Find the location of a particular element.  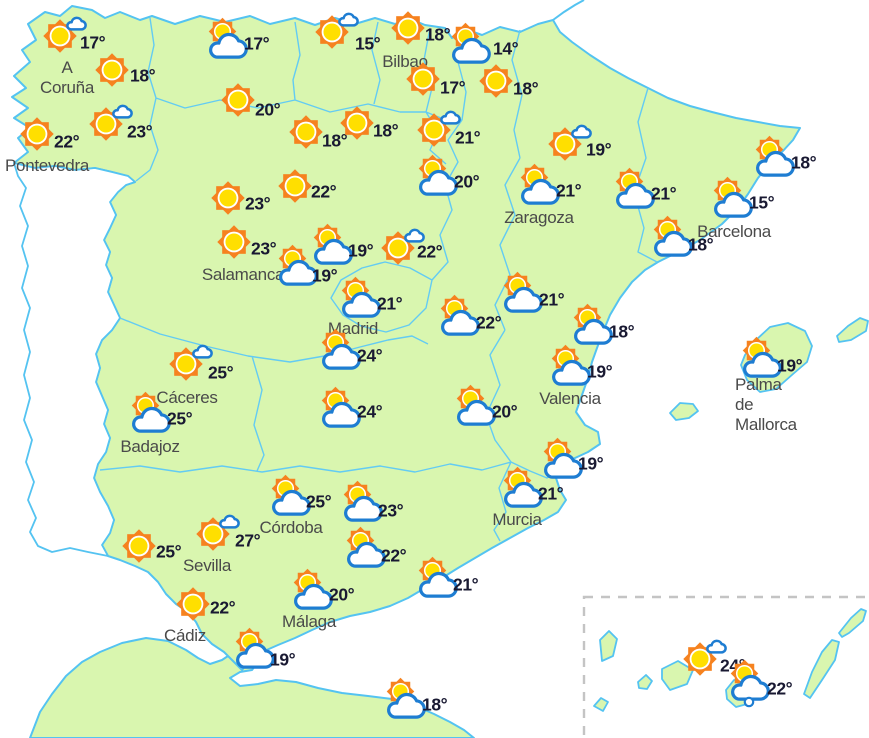

sun-cloud-drizzle-icon is located at coordinates (750, 683).